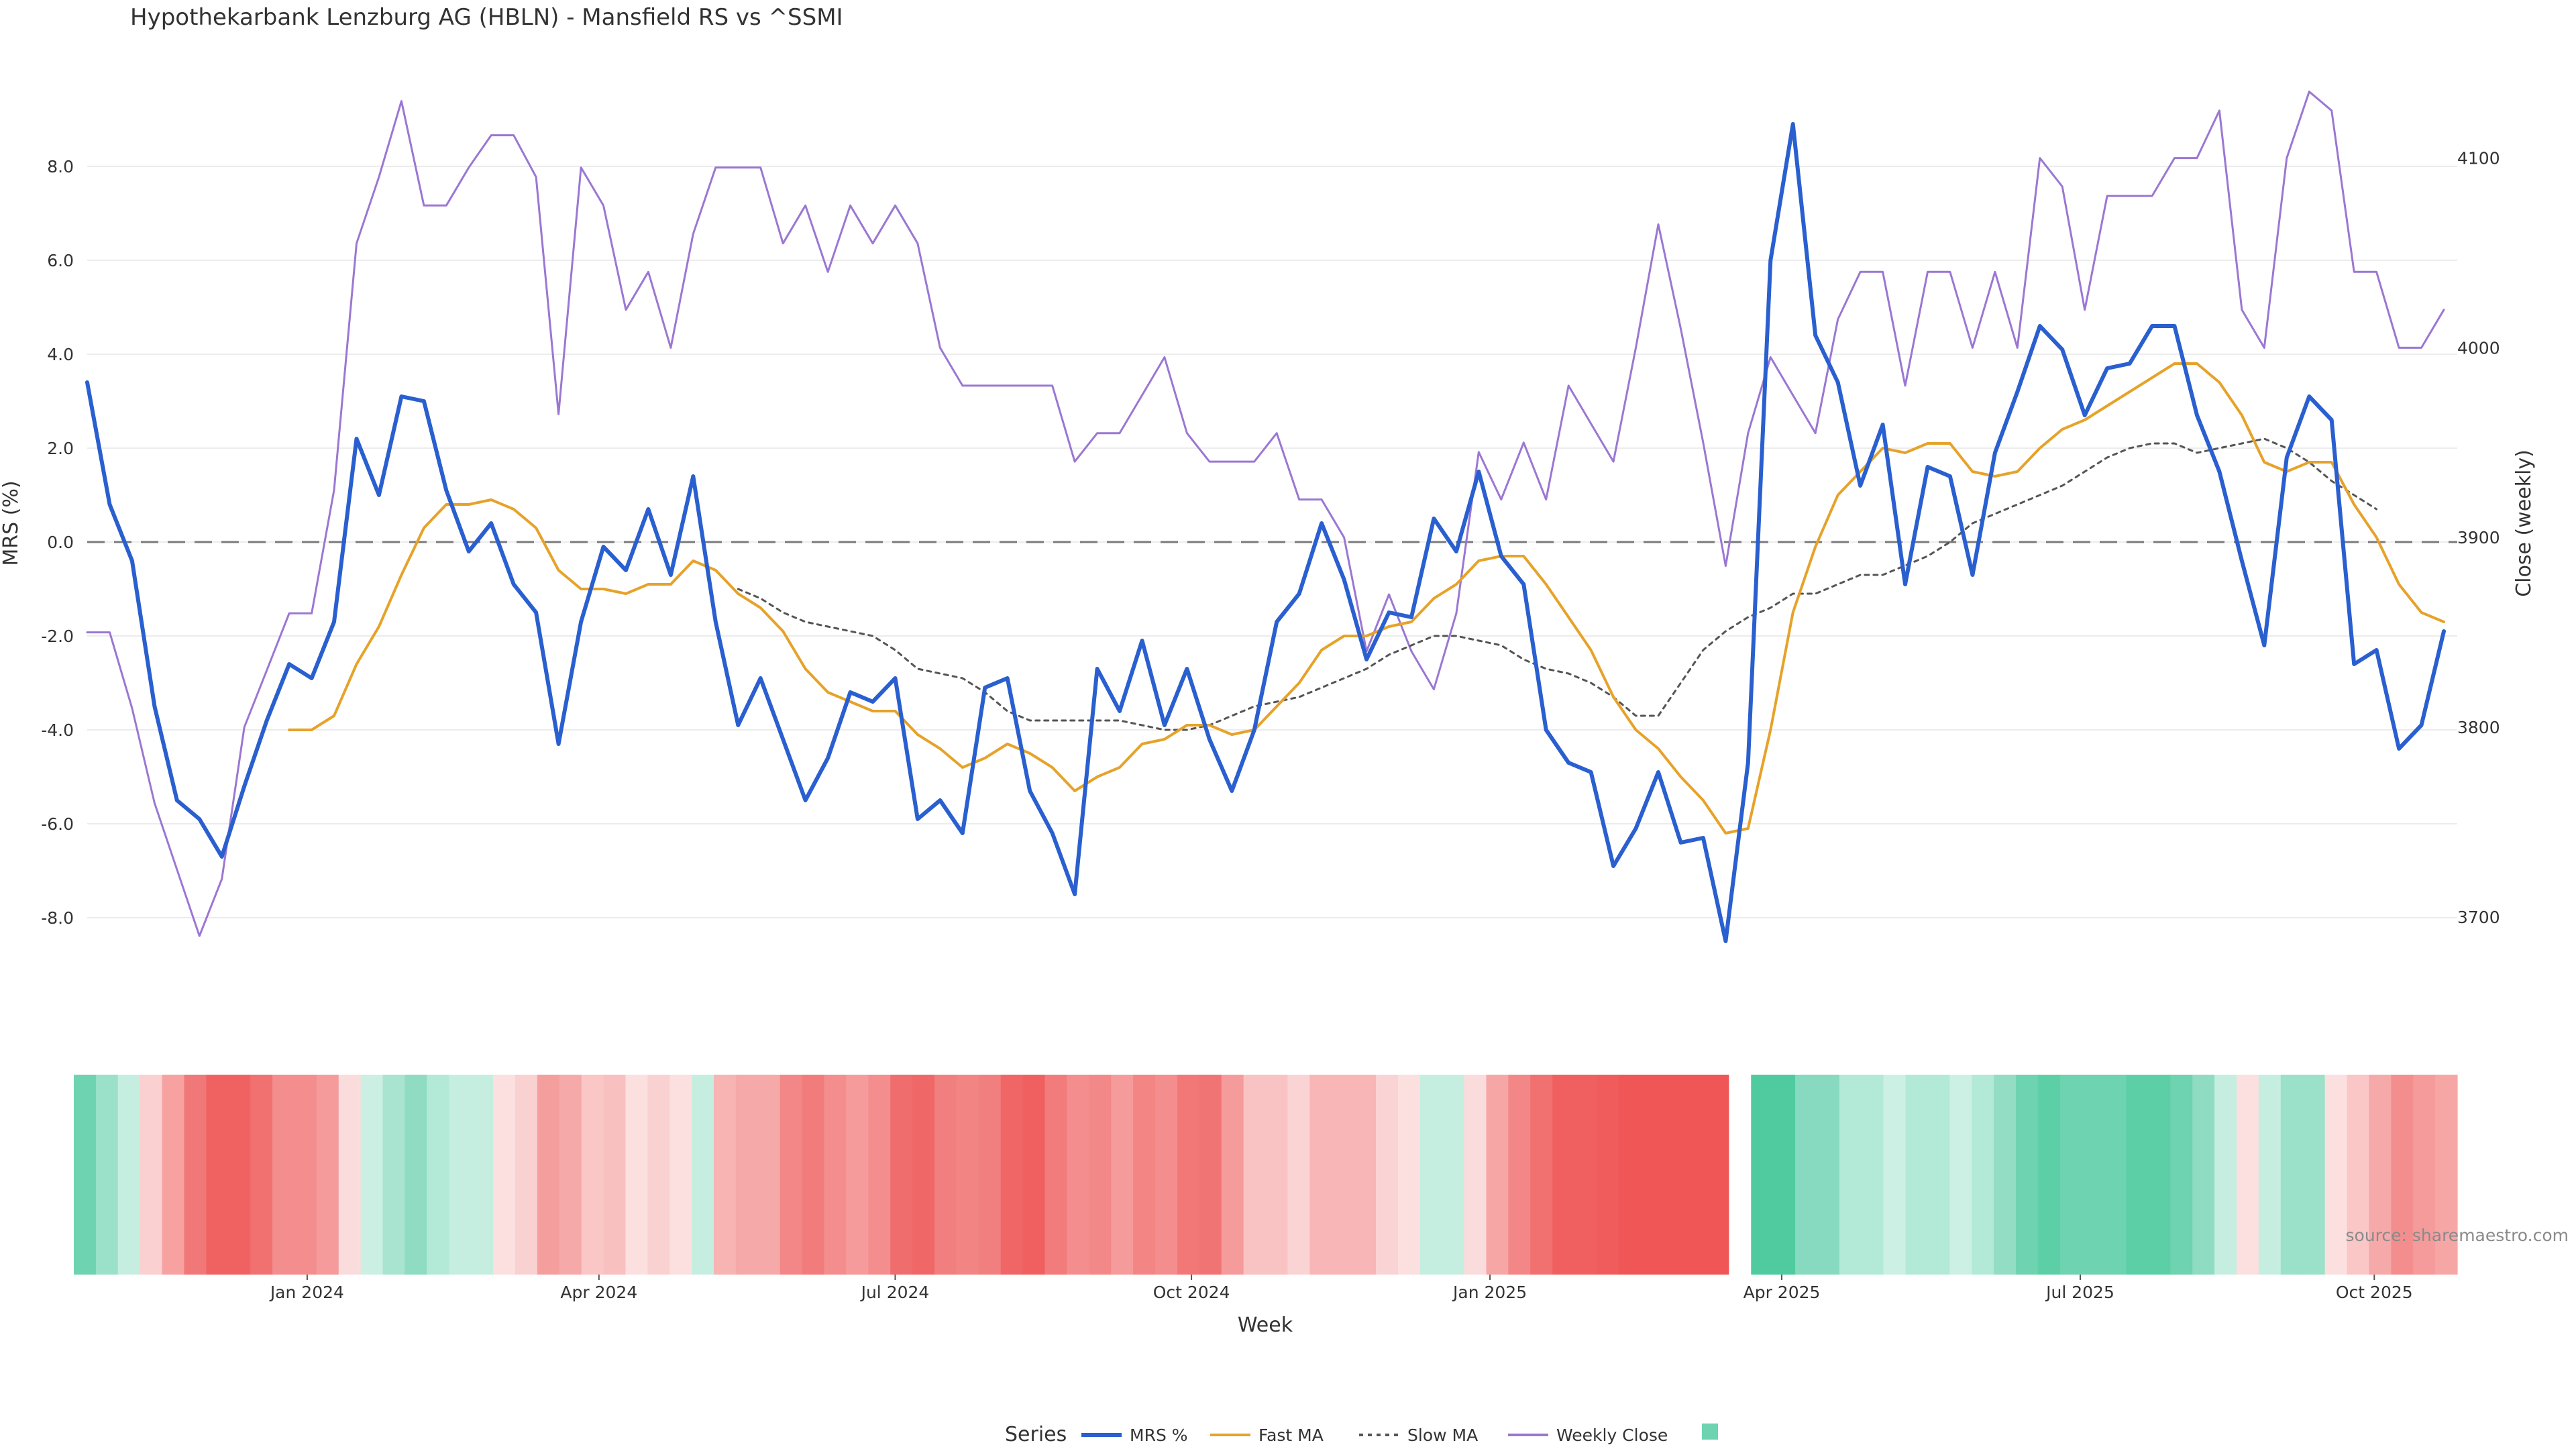 Image resolution: width=2576 pixels, height=1449 pixels. Describe the element at coordinates (60, 354) in the screenshot. I see `y-tick-label: 4.0` at that location.